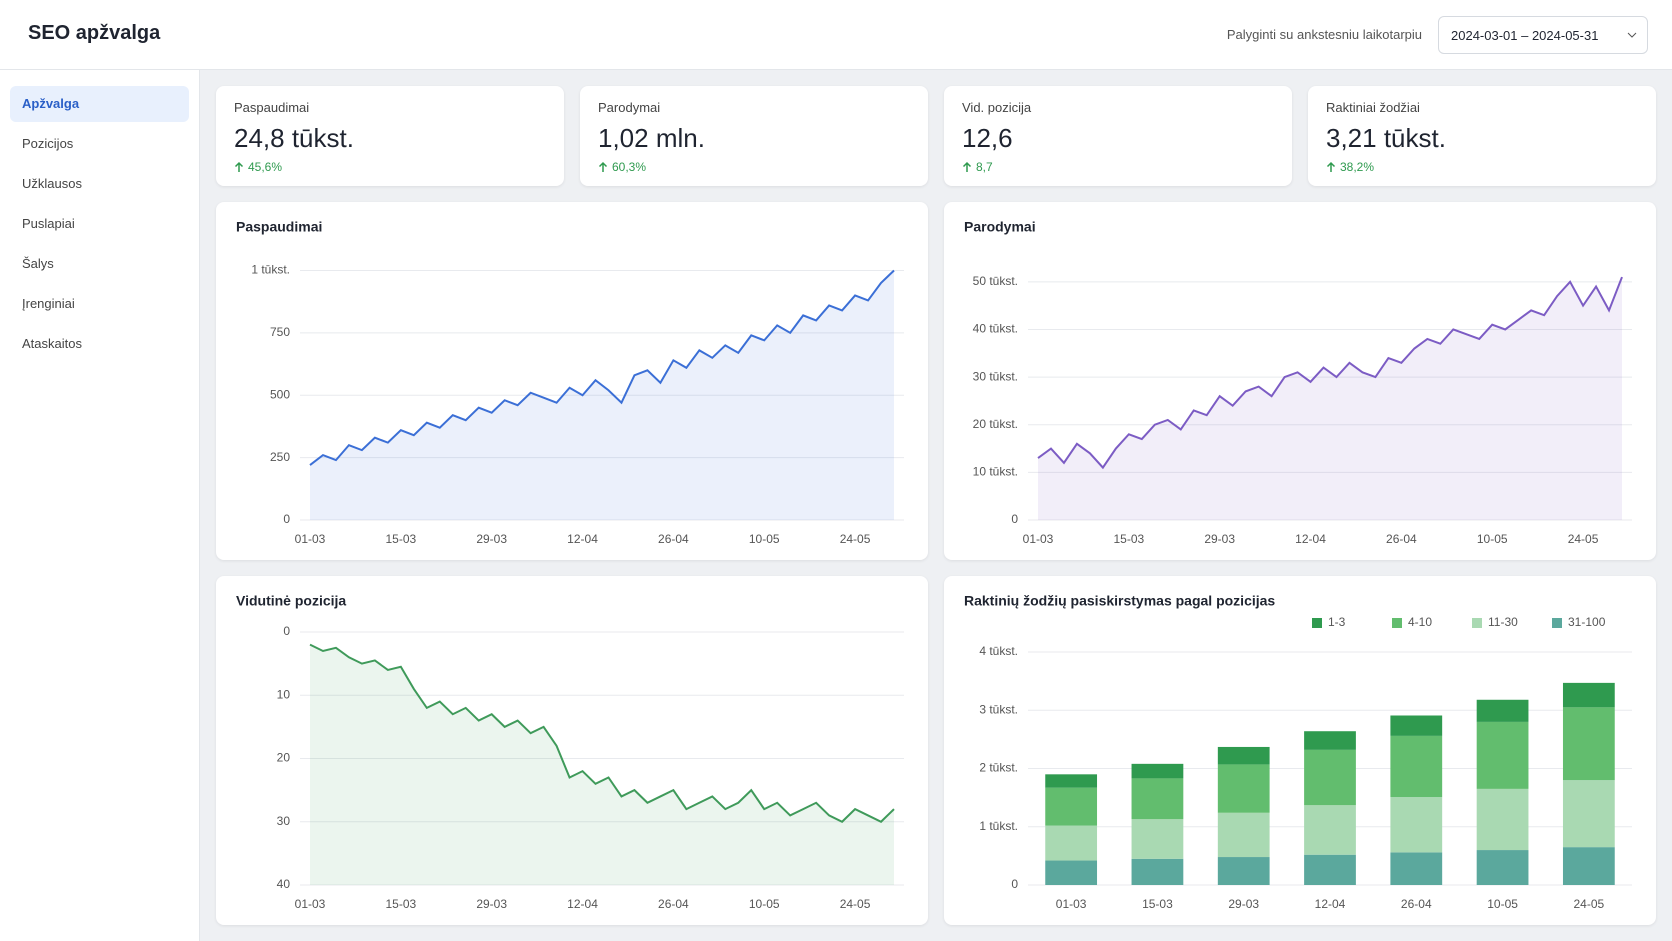  What do you see at coordinates (984, 167) in the screenshot?
I see `kpi-change-value: 8,7` at bounding box center [984, 167].